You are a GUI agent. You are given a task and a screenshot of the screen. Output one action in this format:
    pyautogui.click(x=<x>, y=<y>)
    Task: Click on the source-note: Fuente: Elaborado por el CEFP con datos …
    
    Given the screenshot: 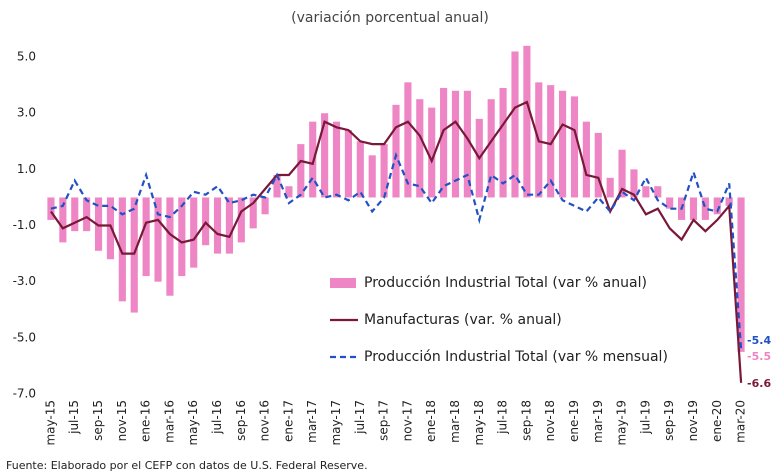 What is the action you would take?
    pyautogui.click(x=187, y=465)
    